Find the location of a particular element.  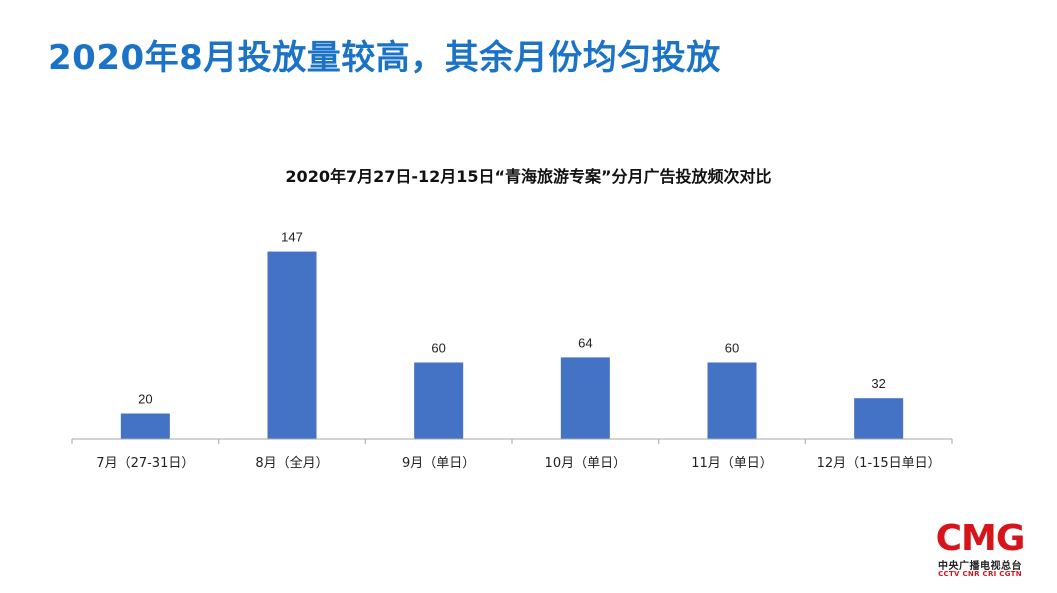

data-label-0: 20 is located at coordinates (145, 399).